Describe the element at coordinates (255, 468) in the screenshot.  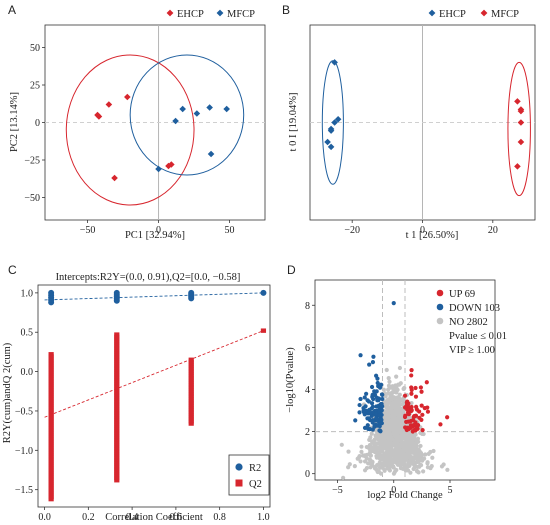
I see `legend-label-r2: R2` at that location.